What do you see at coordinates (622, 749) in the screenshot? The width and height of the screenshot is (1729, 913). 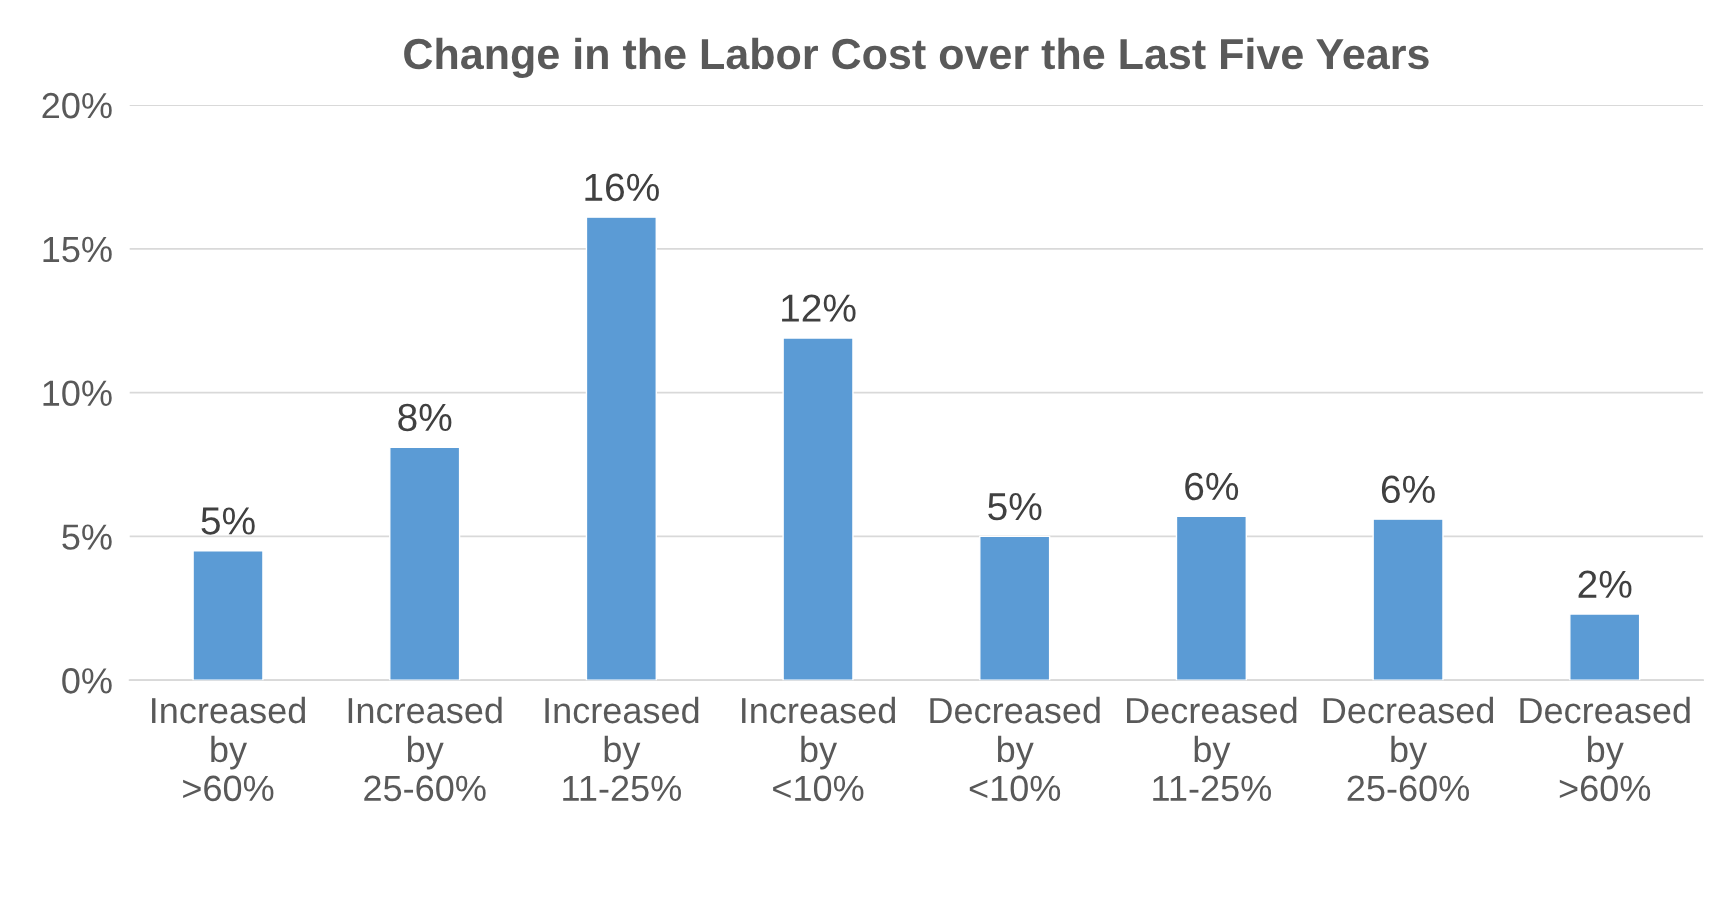 I see `x-tick-label: Increased by 11-25%` at bounding box center [622, 749].